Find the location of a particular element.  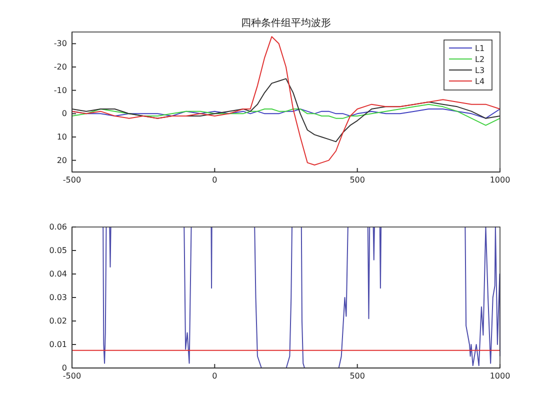

legend-label: L1 is located at coordinates (480, 48).